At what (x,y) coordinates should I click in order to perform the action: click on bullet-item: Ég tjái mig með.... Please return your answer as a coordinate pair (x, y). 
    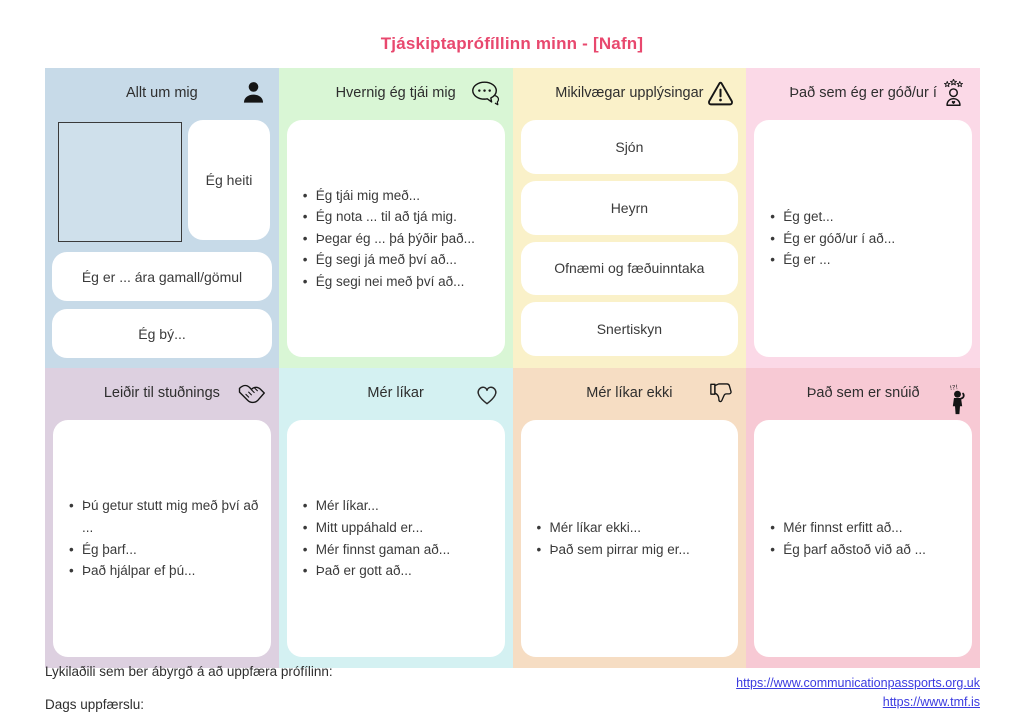
    Looking at the image, I should click on (389, 196).